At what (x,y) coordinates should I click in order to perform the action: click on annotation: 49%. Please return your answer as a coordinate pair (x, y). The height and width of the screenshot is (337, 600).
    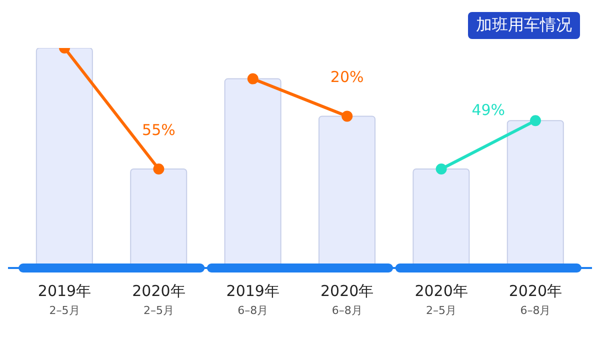
    Looking at the image, I should click on (488, 109).